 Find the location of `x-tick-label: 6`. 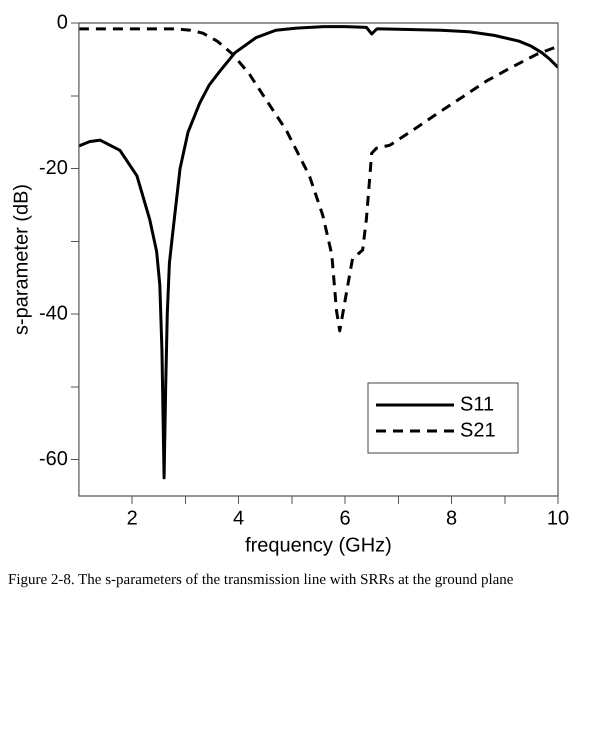

x-tick-label: 6 is located at coordinates (345, 519).